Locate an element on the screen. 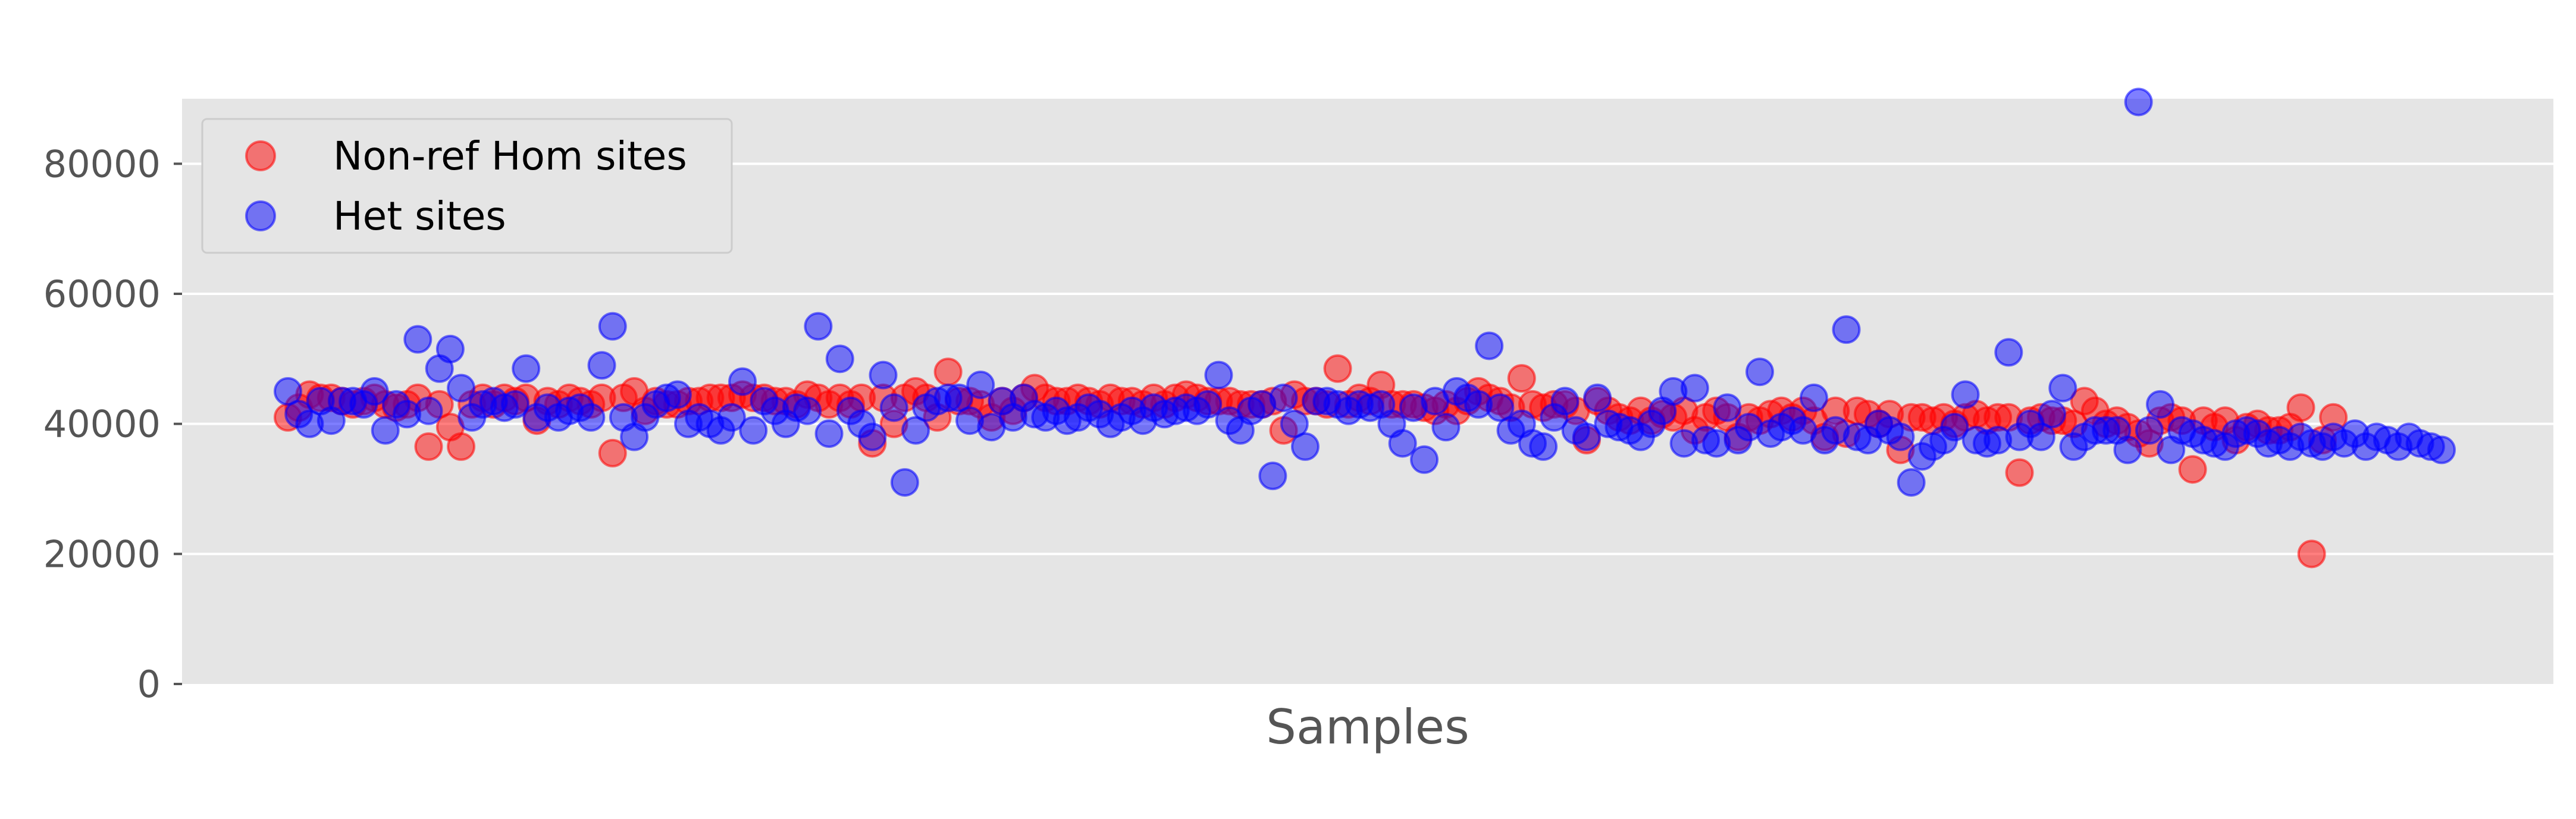 The height and width of the screenshot is (819, 2576). legend-box is located at coordinates (467, 186).